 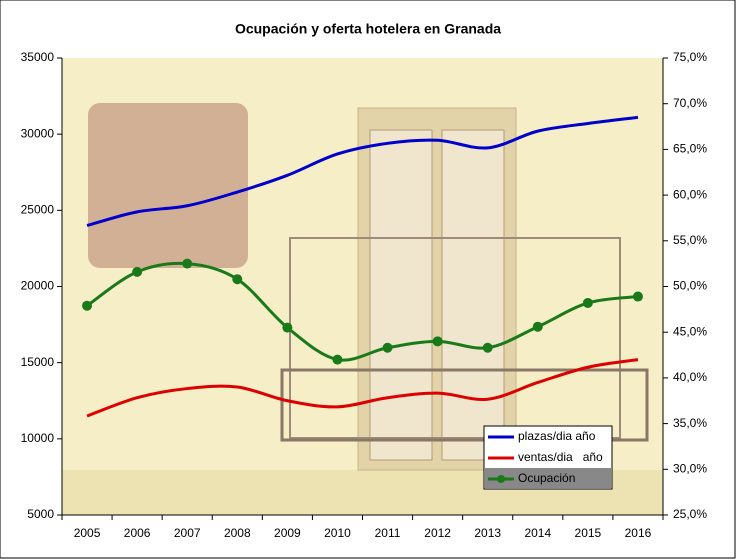 What do you see at coordinates (557, 436) in the screenshot?
I see `legend-label: plazas/dia año` at bounding box center [557, 436].